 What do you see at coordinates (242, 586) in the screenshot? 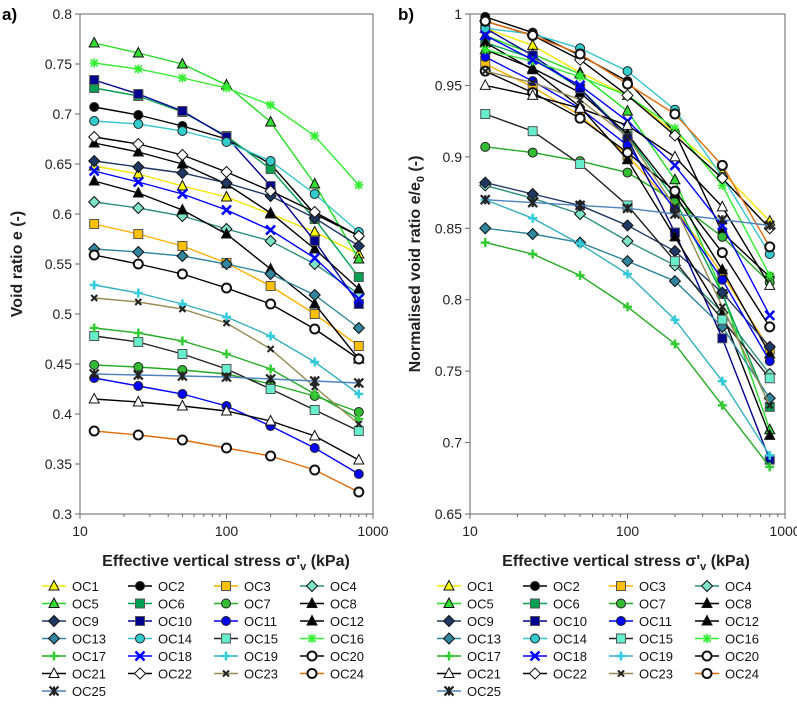
I see `legend-item-oc3: OC3` at bounding box center [242, 586].